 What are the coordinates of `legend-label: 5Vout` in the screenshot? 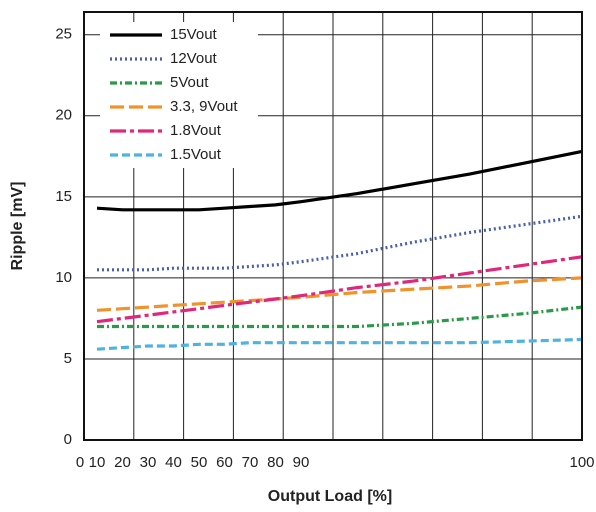 It's located at (189, 82).